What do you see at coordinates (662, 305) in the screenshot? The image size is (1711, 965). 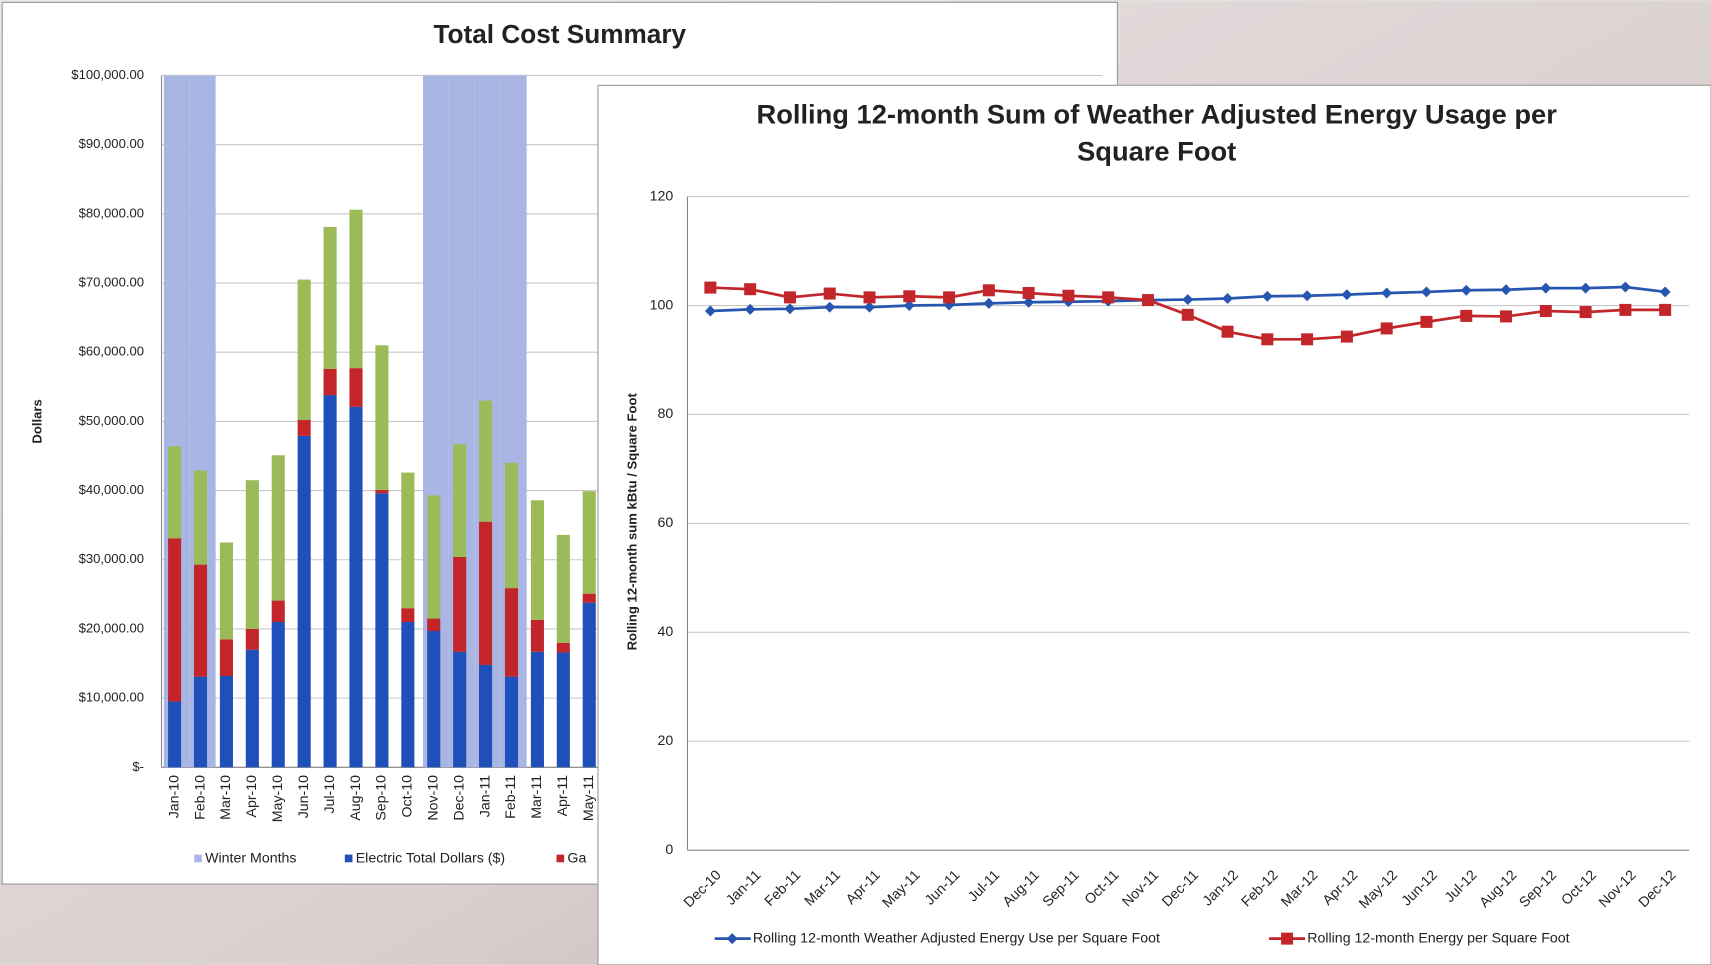 I see `y-tick-label: 100` at bounding box center [662, 305].